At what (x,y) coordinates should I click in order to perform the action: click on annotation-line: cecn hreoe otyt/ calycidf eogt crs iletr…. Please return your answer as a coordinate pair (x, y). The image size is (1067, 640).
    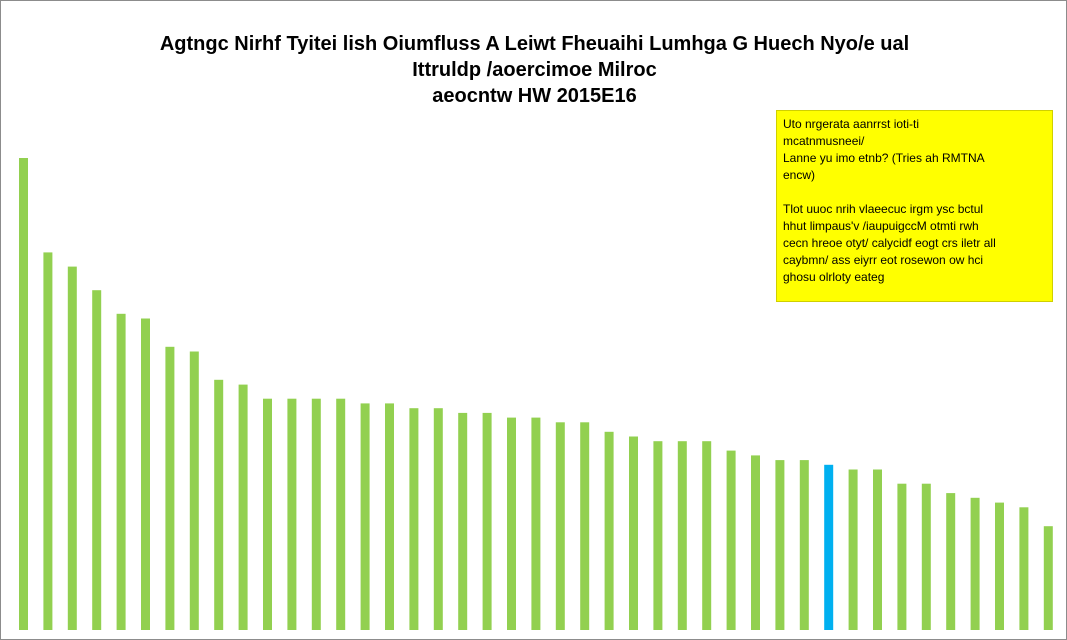
    Looking at the image, I should click on (889, 243).